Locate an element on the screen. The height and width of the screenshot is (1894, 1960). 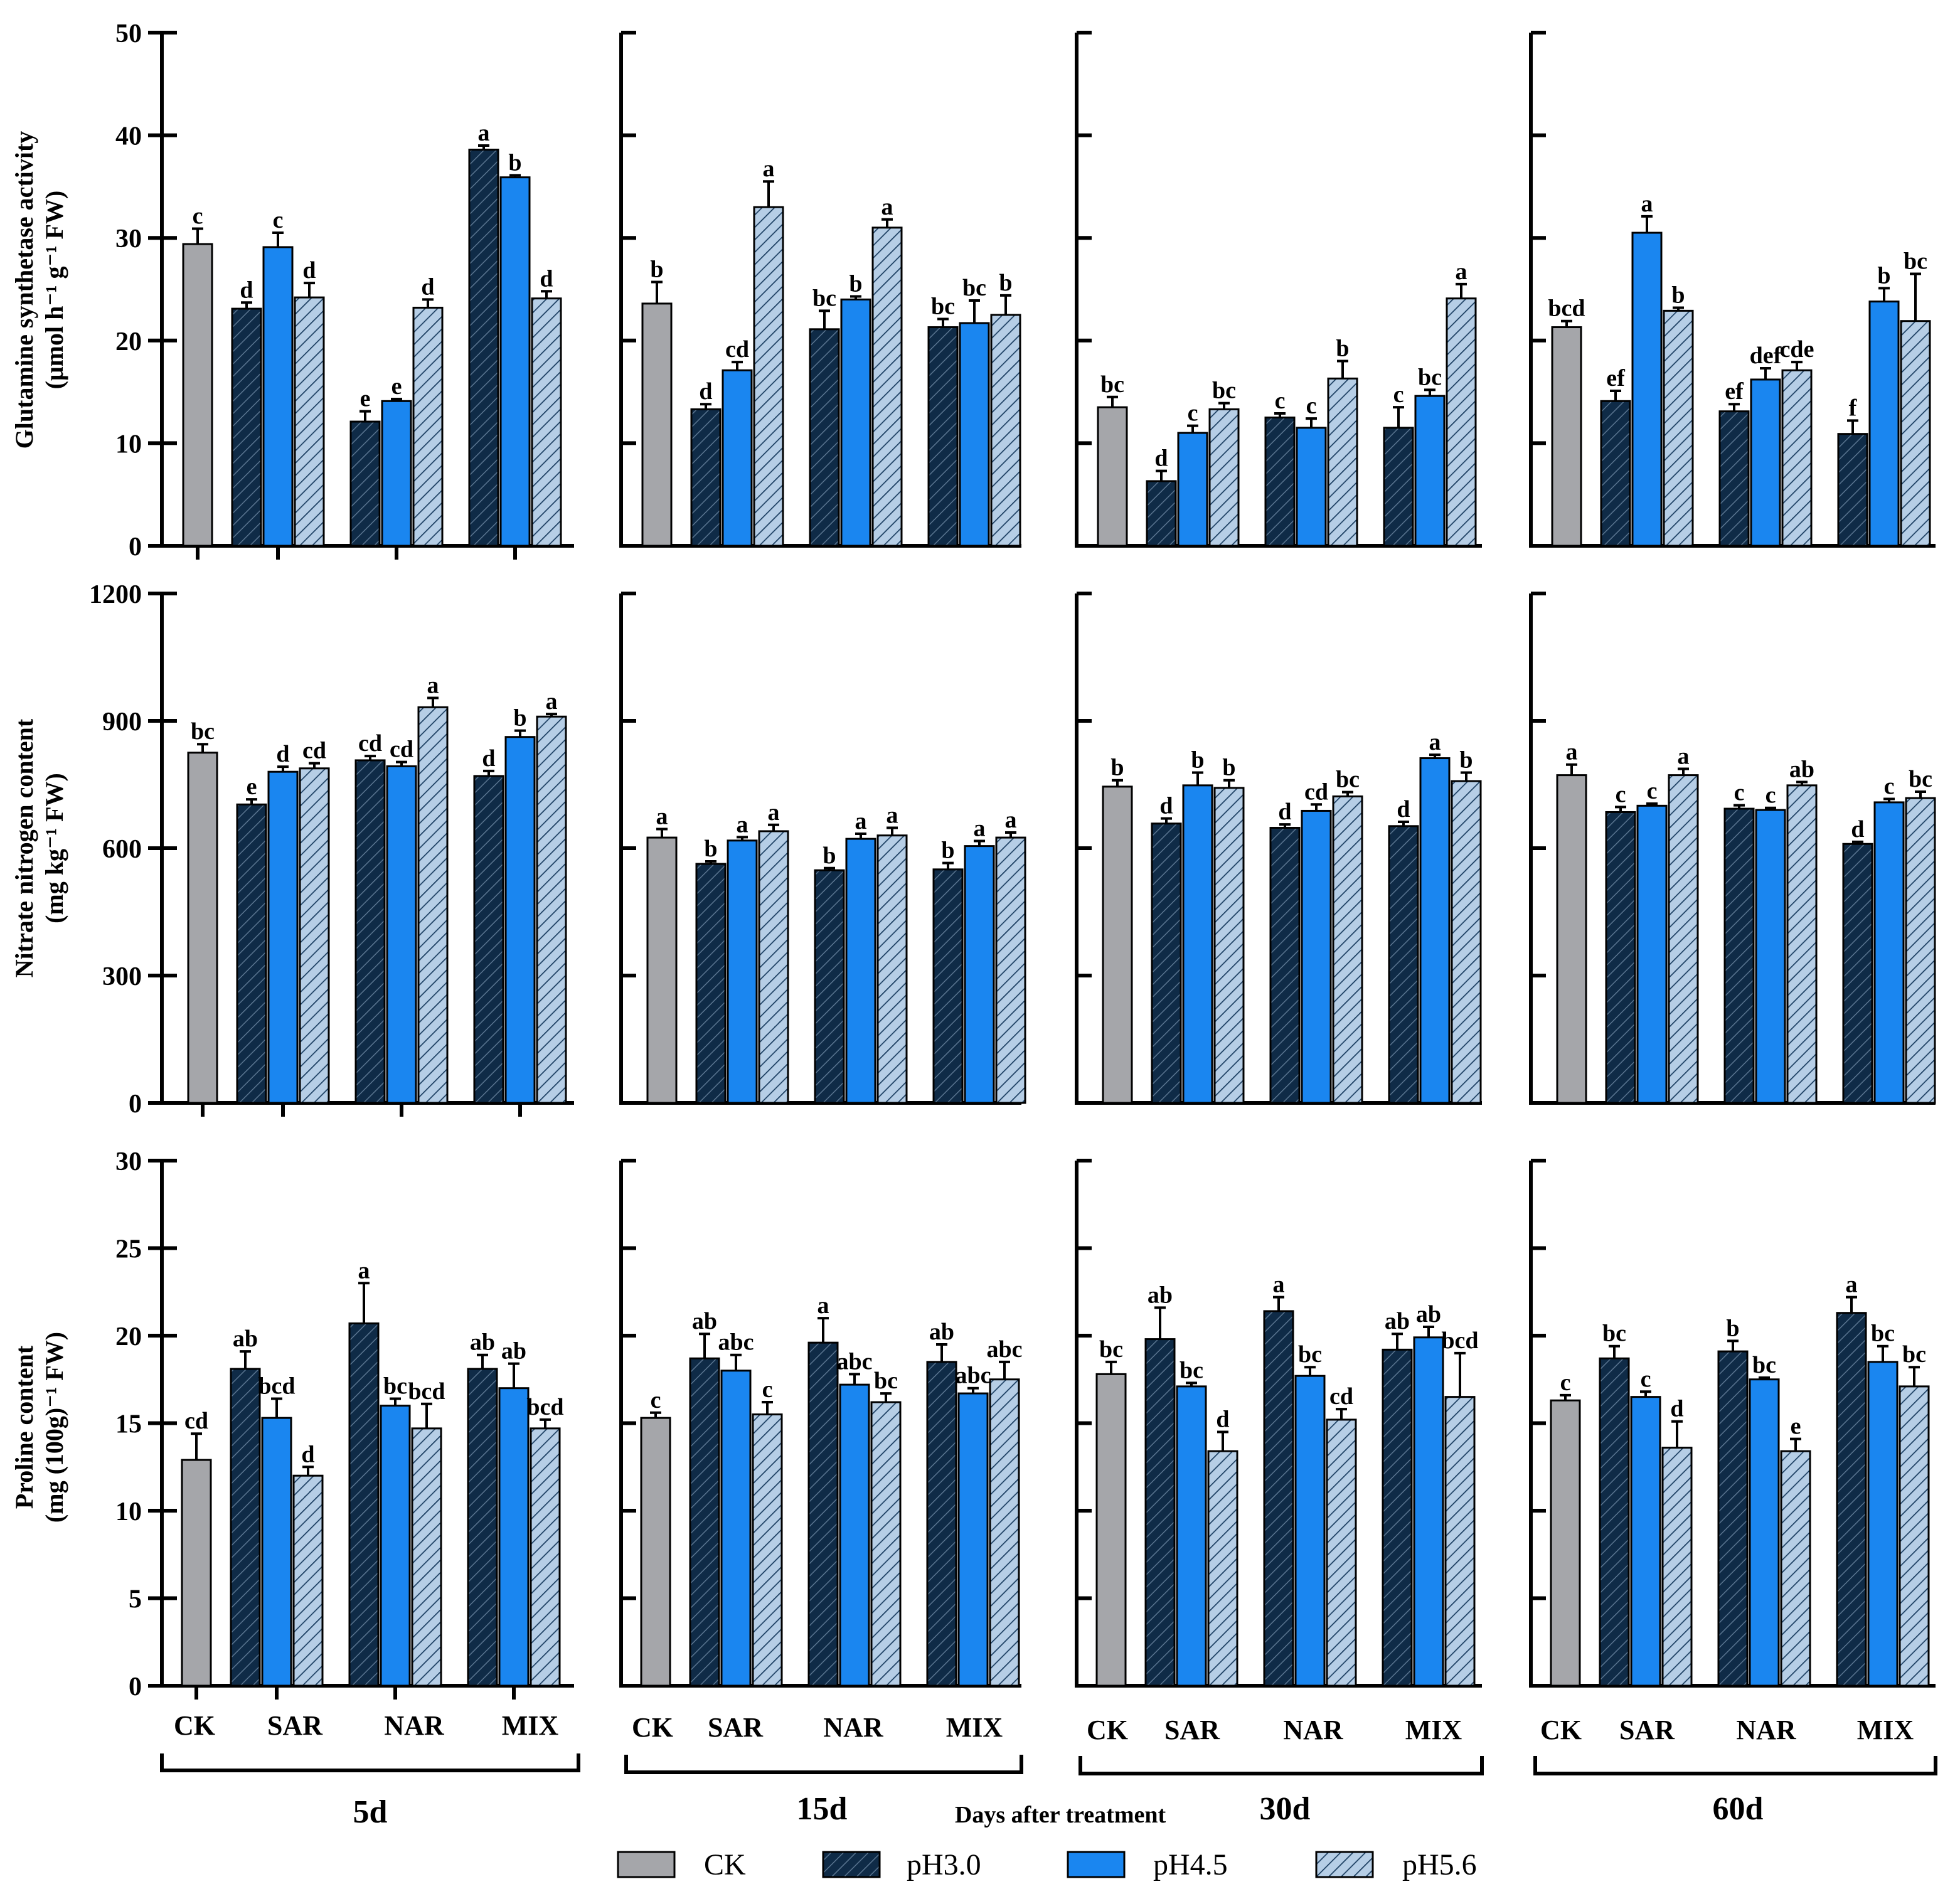
bar-r2-5d-nar-ph45 is located at coordinates (396, 1546).